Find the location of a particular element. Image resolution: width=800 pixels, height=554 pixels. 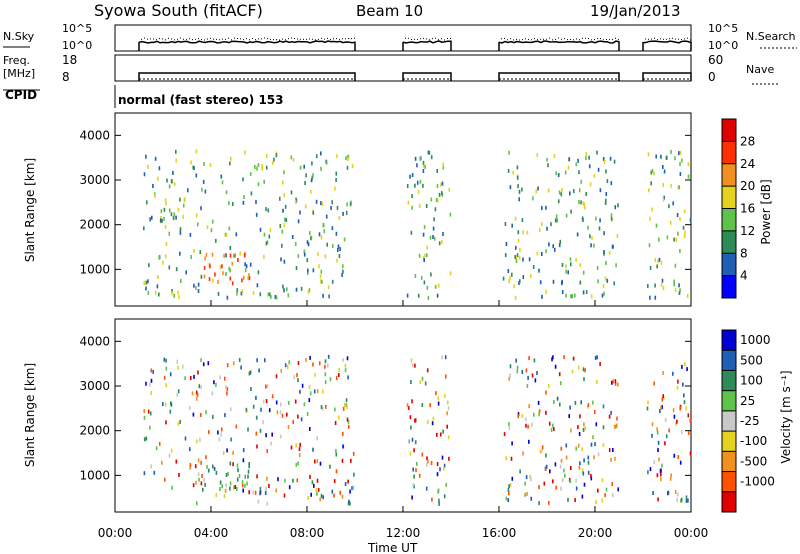

y-tick-label: 2000 is located at coordinates (94, 431).